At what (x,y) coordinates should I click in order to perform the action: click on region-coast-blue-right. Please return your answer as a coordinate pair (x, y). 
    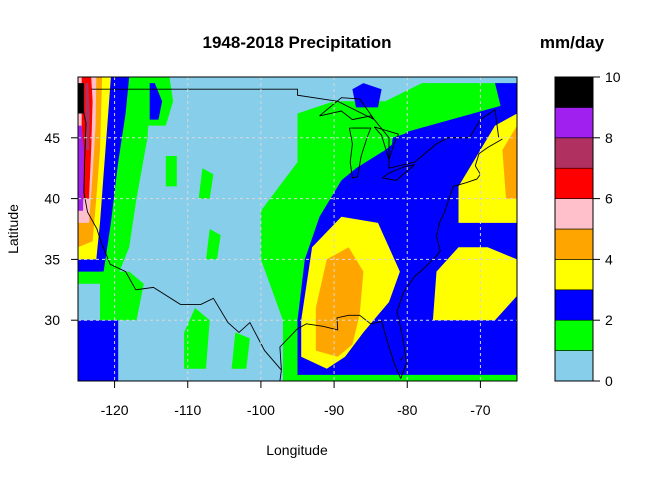
    Looking at the image, I should click on (506, 98).